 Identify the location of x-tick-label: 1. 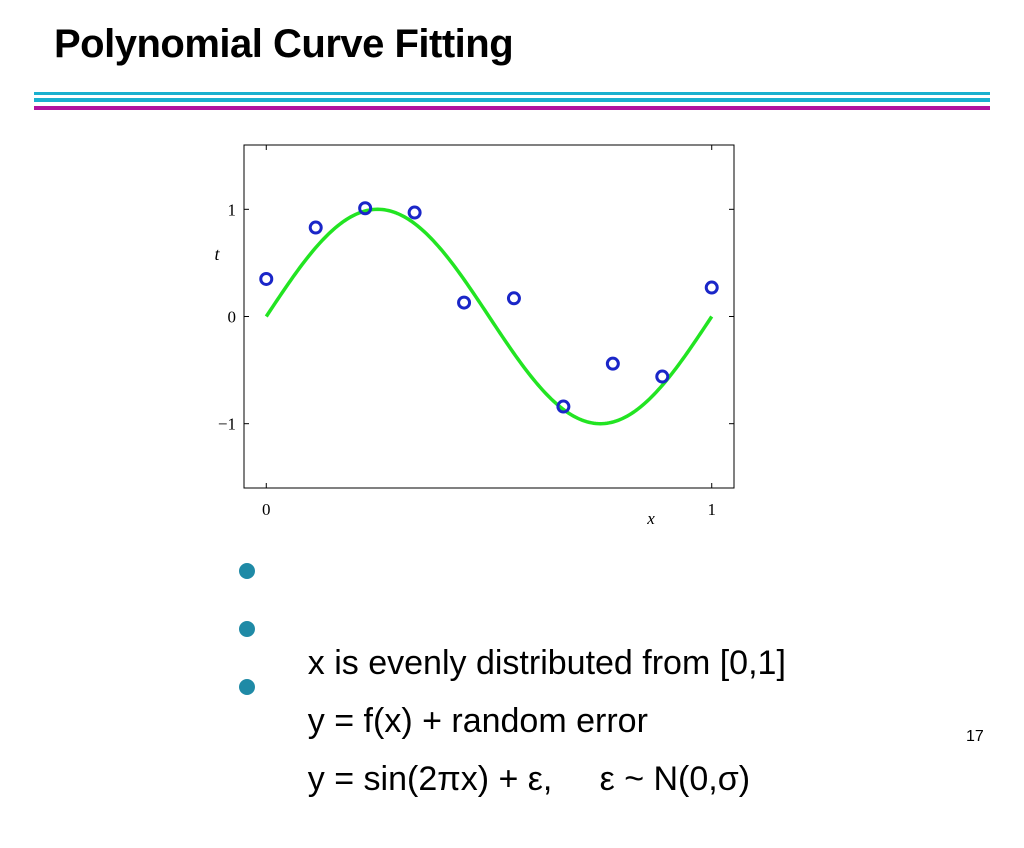
(711, 509).